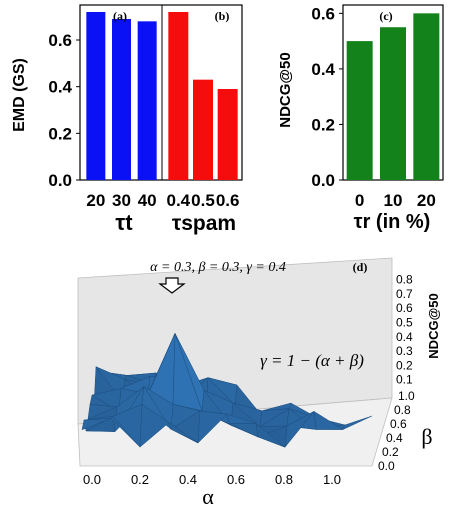  I want to click on beta-tick-label: 0.4, so click(394, 438).